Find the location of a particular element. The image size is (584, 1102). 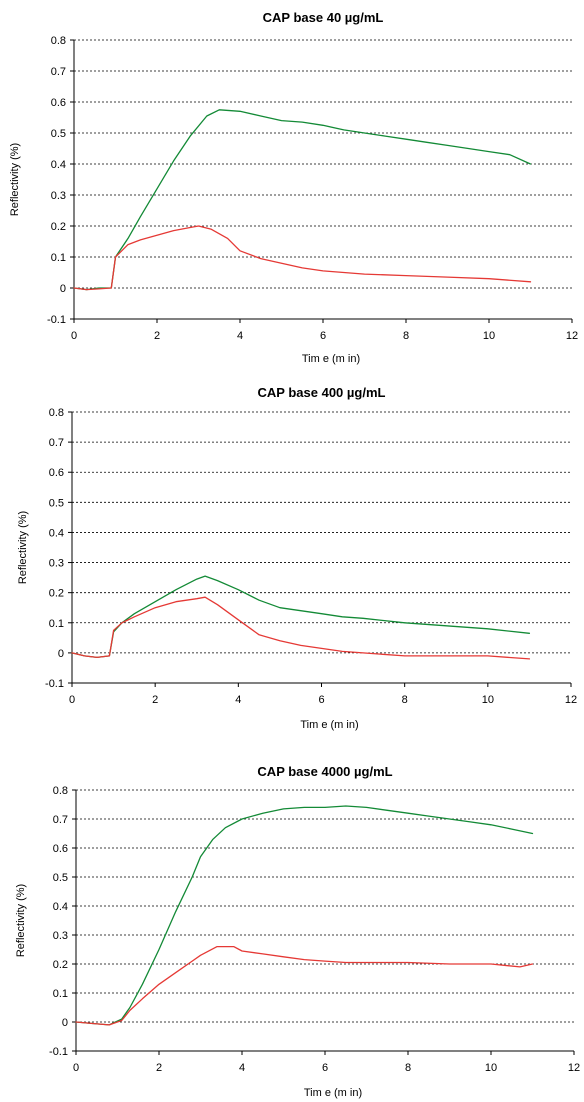

chart-title: CAP base 400 µg/mL is located at coordinates (322, 392).